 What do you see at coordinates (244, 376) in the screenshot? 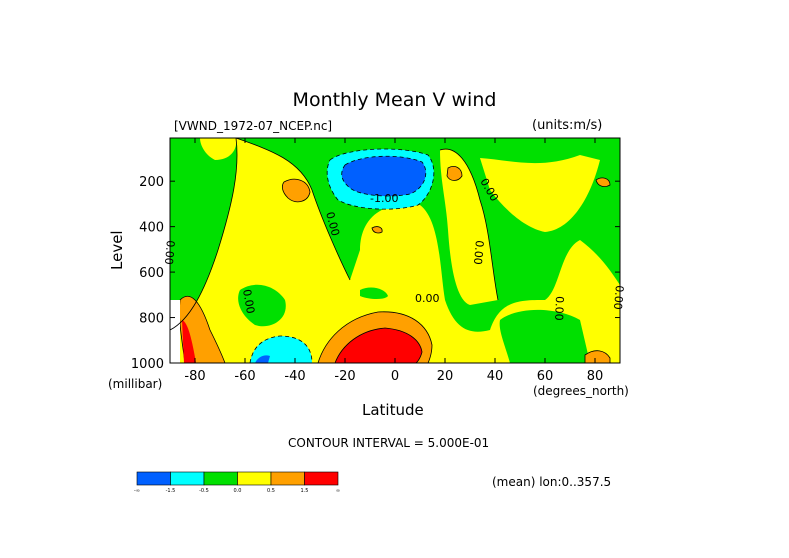
I see `x-tick-label: -60` at bounding box center [244, 376].